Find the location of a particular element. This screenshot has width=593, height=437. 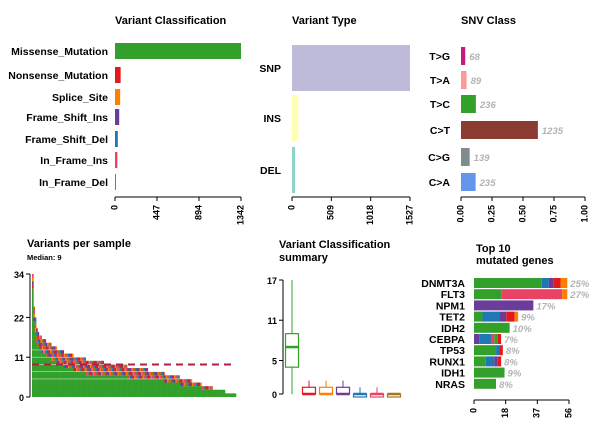

category-label-del: DEL is located at coordinates (271, 171).